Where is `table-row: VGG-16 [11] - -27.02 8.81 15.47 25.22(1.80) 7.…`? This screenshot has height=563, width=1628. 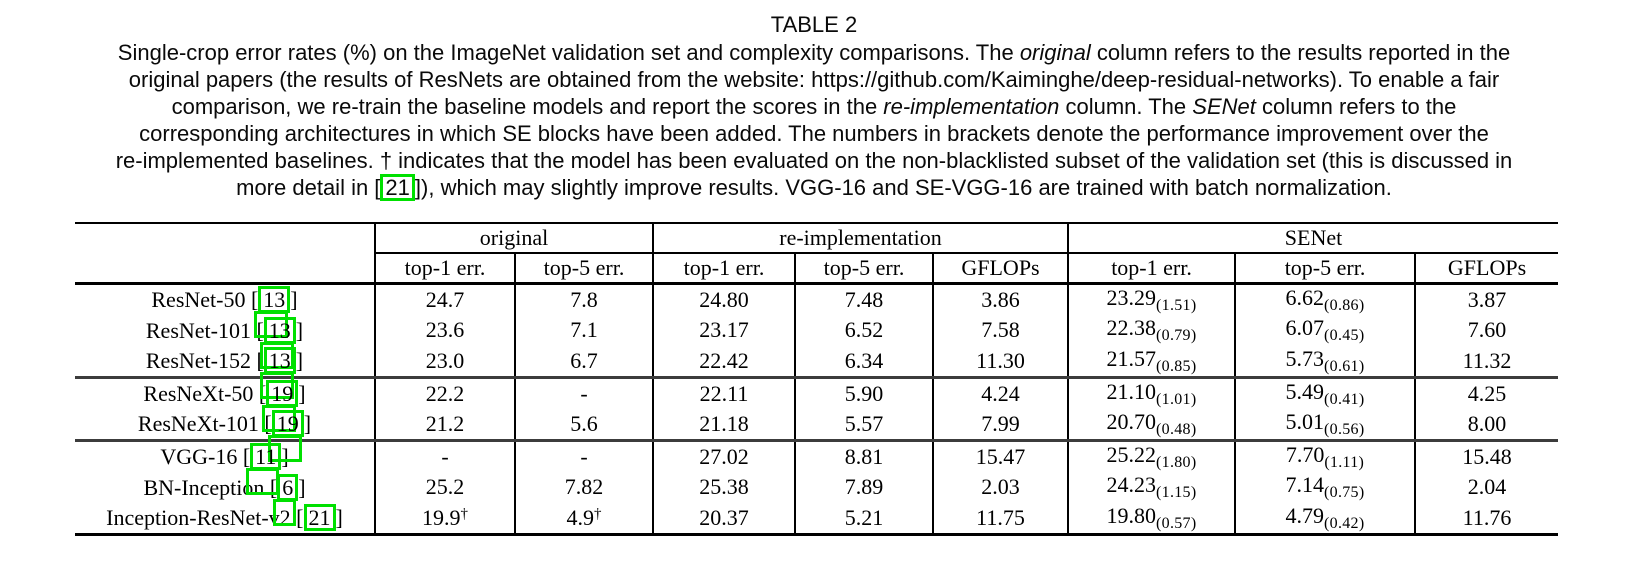 table-row: VGG-16 [11] - -27.02 8.81 15.47 25.22(1.80) 7.… is located at coordinates (817, 466).